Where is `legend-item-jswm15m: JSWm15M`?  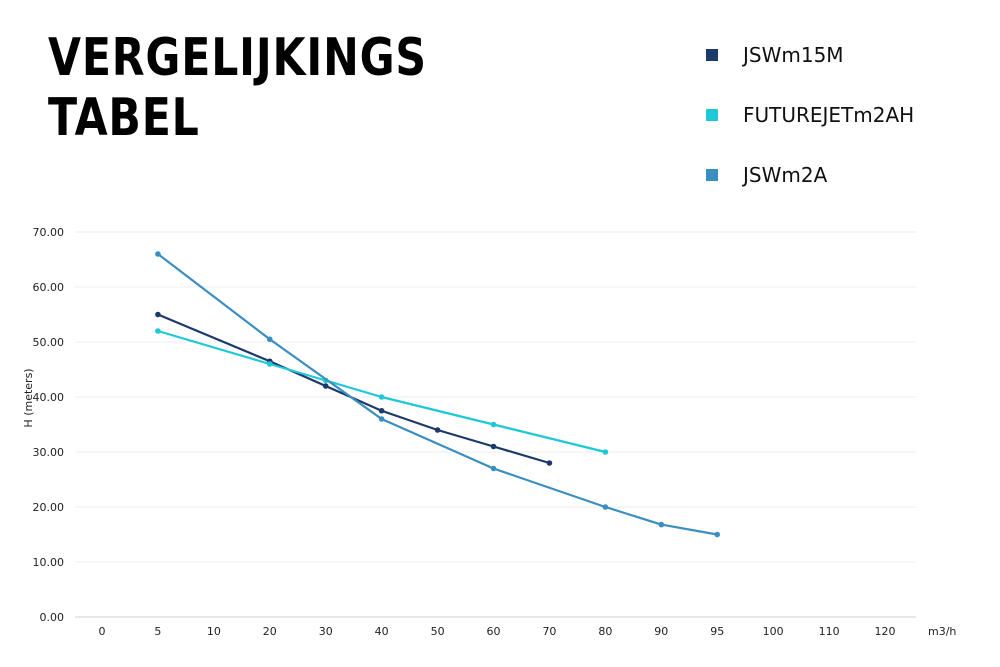
legend-item-jswm15m: JSWm15M is located at coordinates (810, 55).